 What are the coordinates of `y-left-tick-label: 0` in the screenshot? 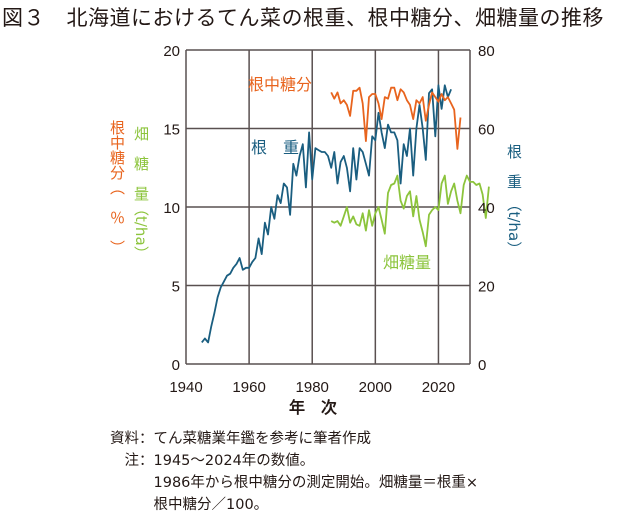 It's located at (176, 365).